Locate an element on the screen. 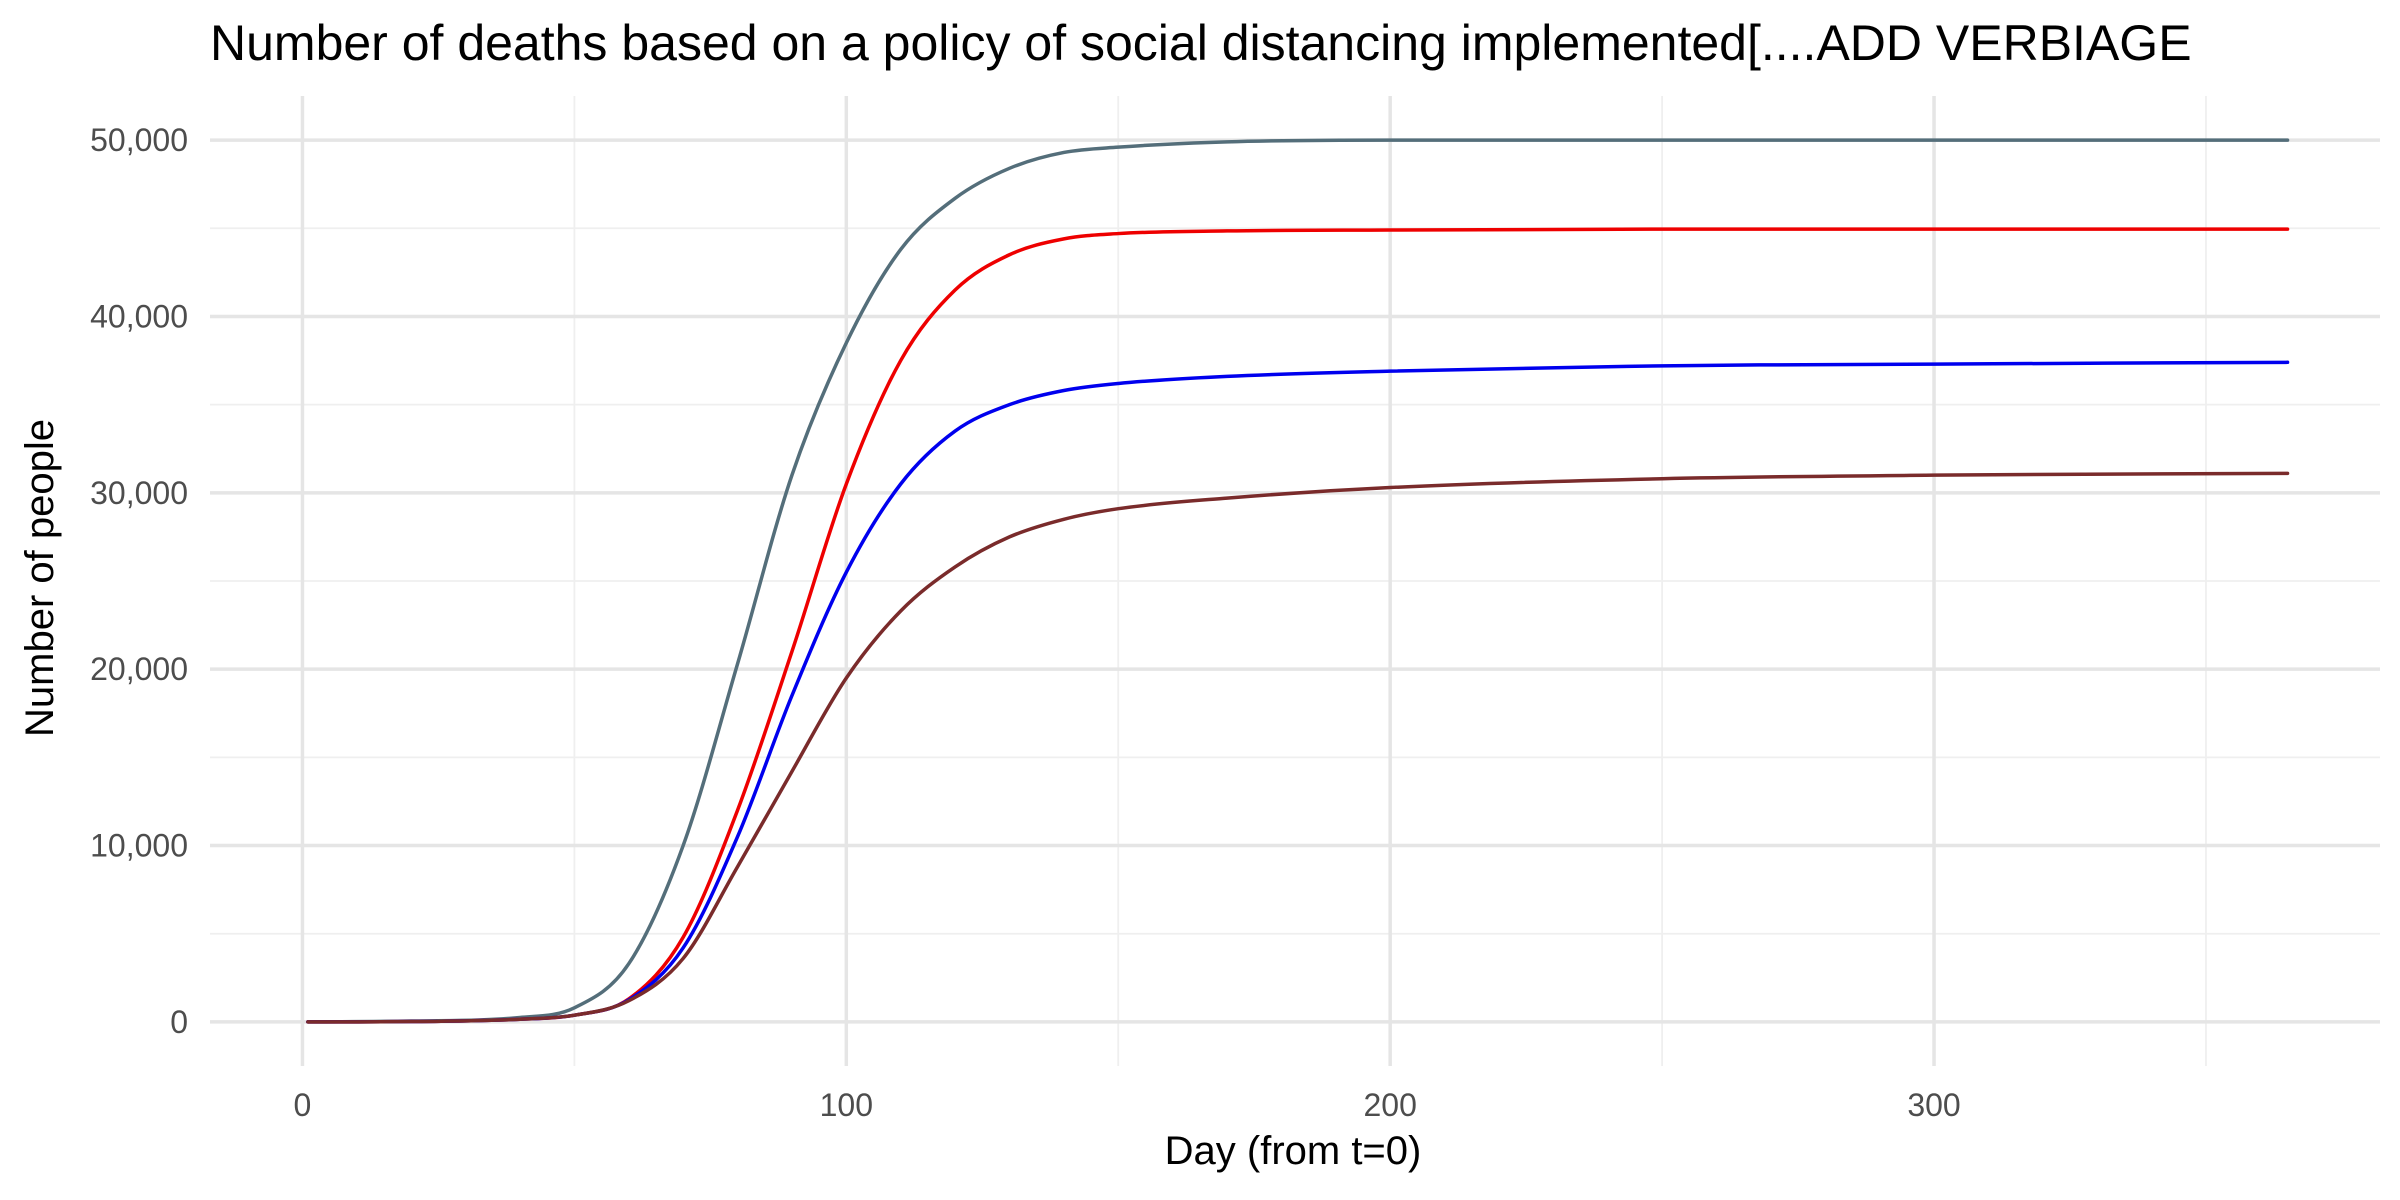 This screenshot has height=1200, width=2400. x-tick-label: 100 is located at coordinates (846, 1105).